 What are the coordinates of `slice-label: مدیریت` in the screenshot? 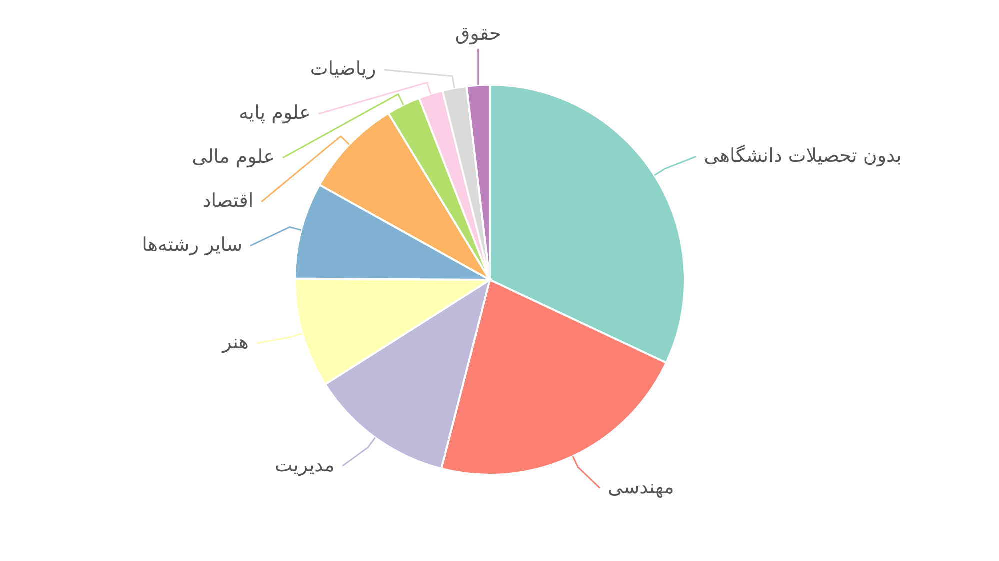 It's located at (304, 465).